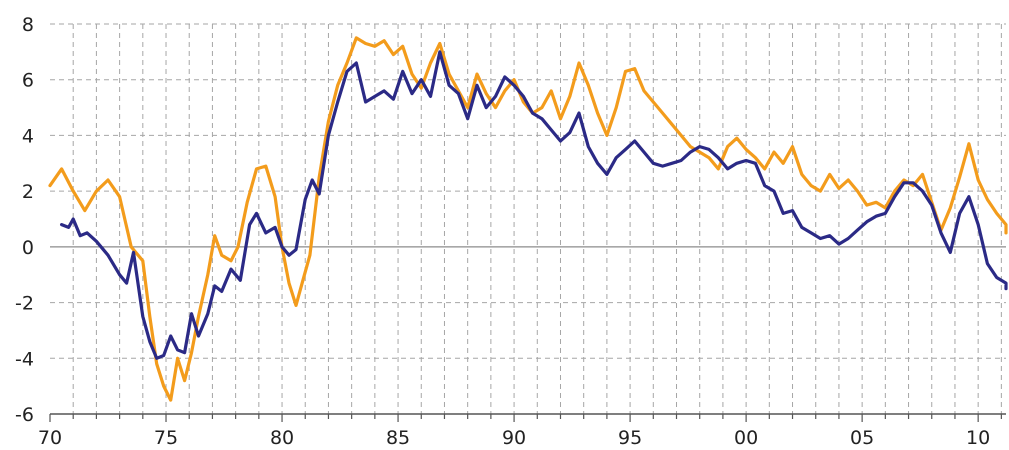 The height and width of the screenshot is (450, 1009). I want to click on x-axis-labels: 70 75 80 85 90 95 00 05 10, so click(514, 438).